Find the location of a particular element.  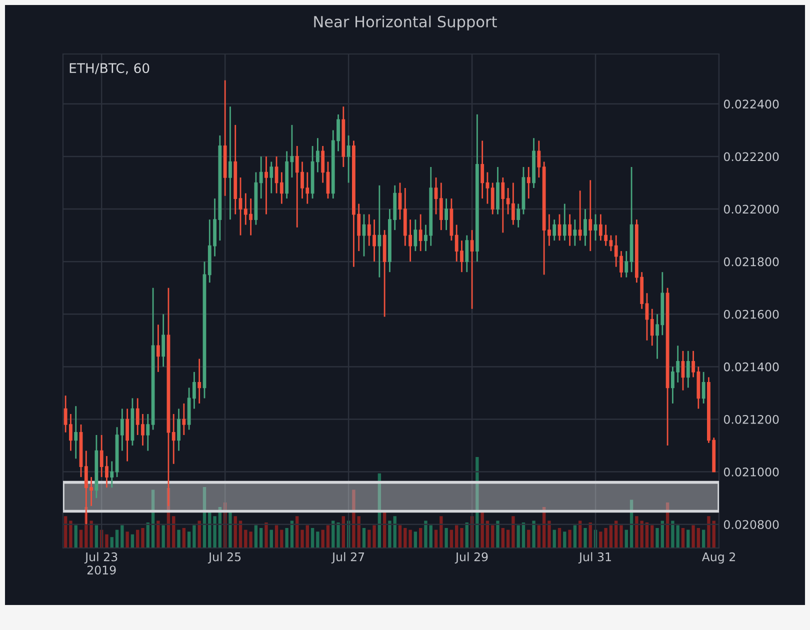

annotation: ETH/BTC, 60 is located at coordinates (110, 68).